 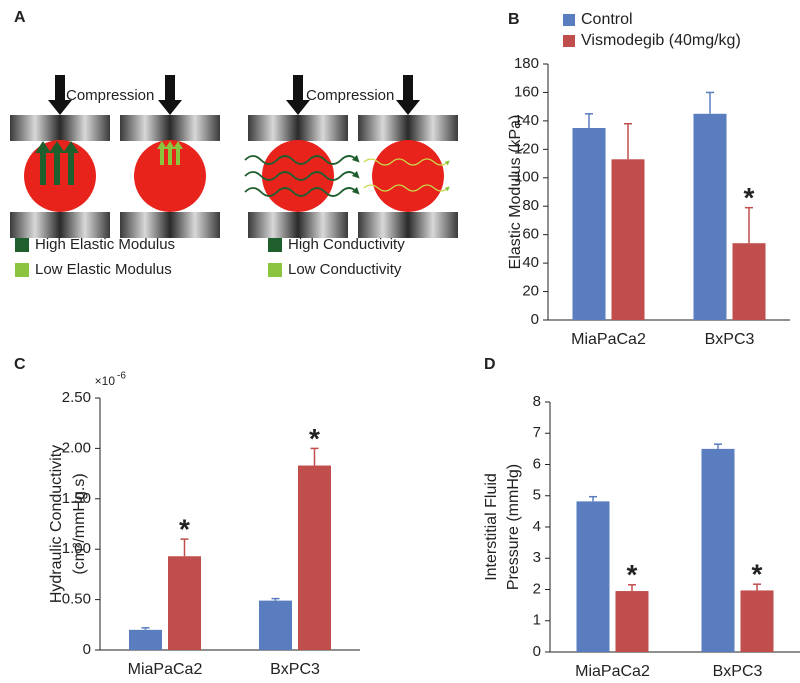 I want to click on y-axis-label: Elastic Modulus (kPa), so click(x=515, y=192).